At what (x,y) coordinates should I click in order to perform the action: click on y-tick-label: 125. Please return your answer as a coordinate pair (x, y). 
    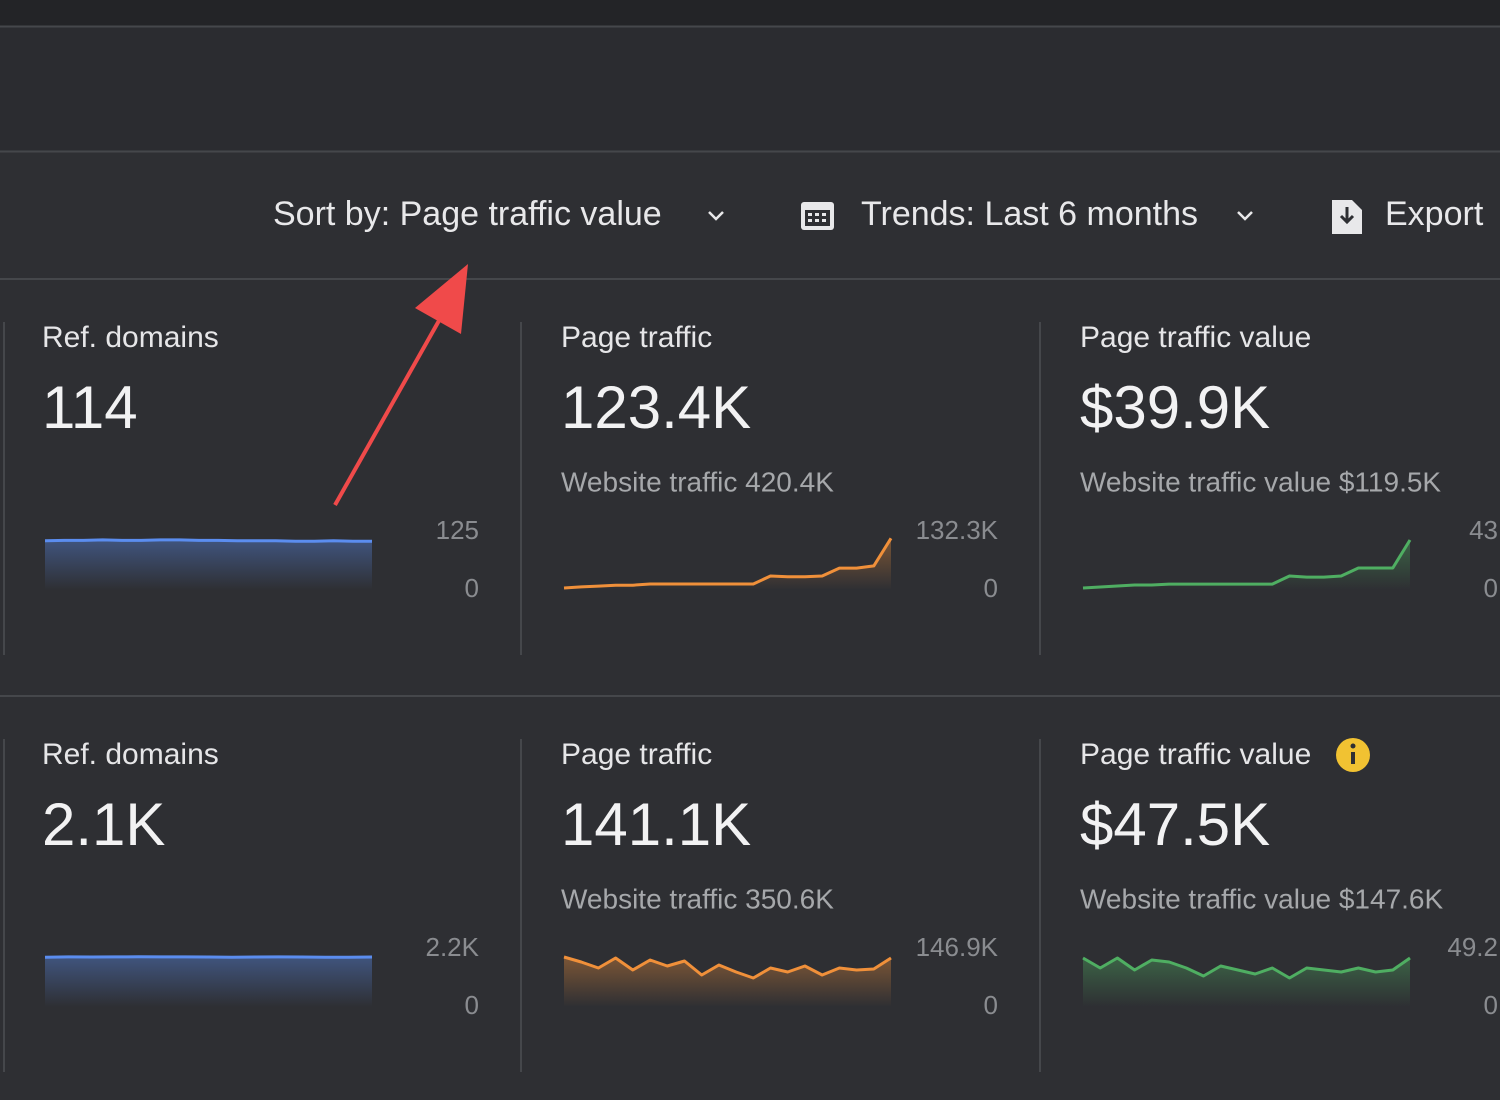
    Looking at the image, I should click on (457, 530).